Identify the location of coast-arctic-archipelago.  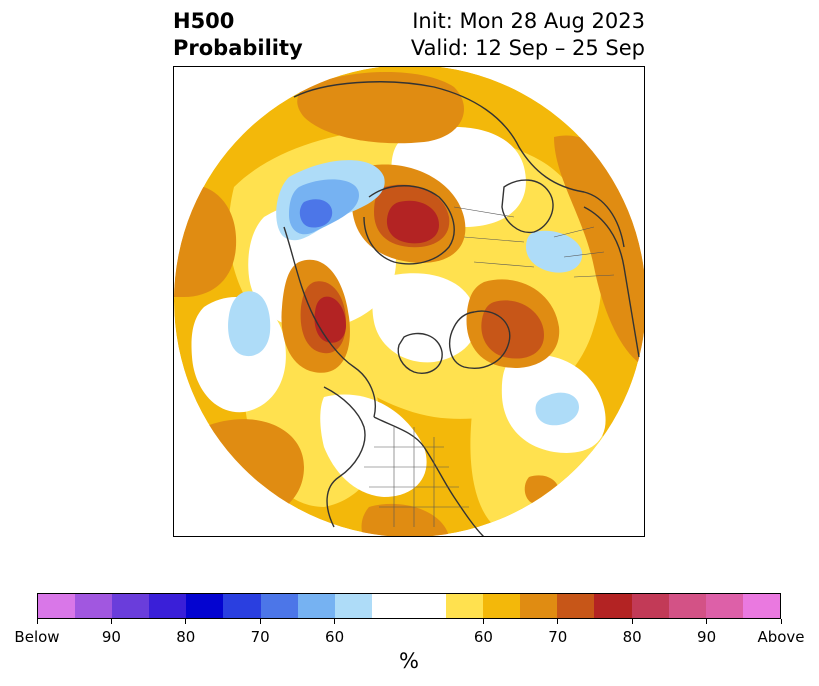
(420, 353).